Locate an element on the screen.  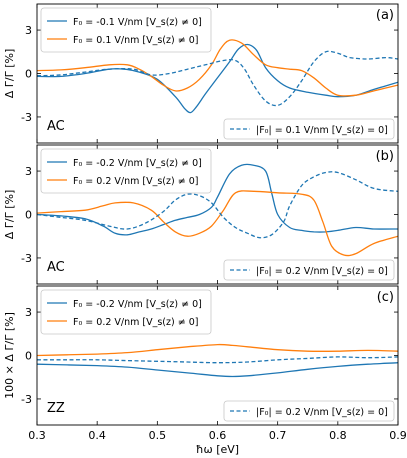
x-tick-label: 0.5 is located at coordinates (158, 435).